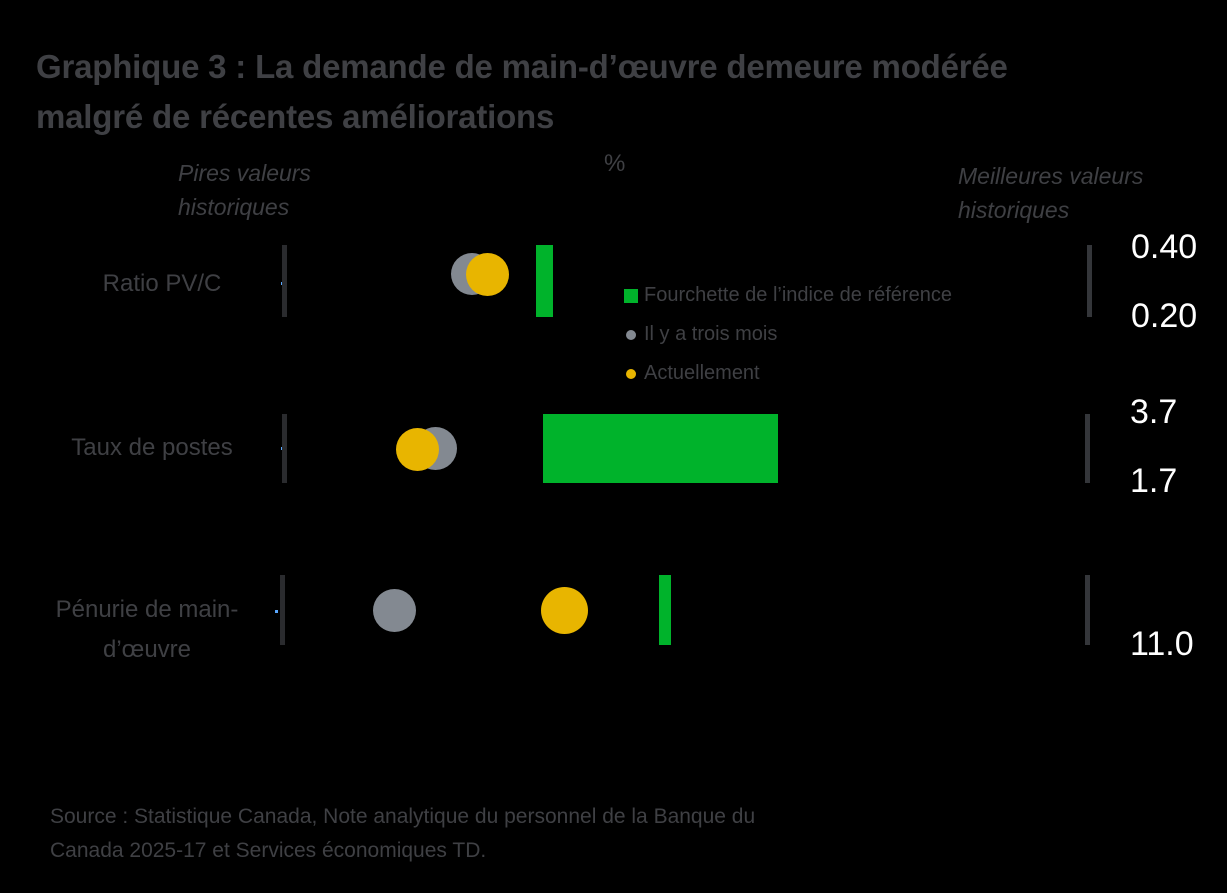 The width and height of the screenshot is (1227, 893). What do you see at coordinates (631, 334) in the screenshot?
I see `gray-dot-icon` at bounding box center [631, 334].